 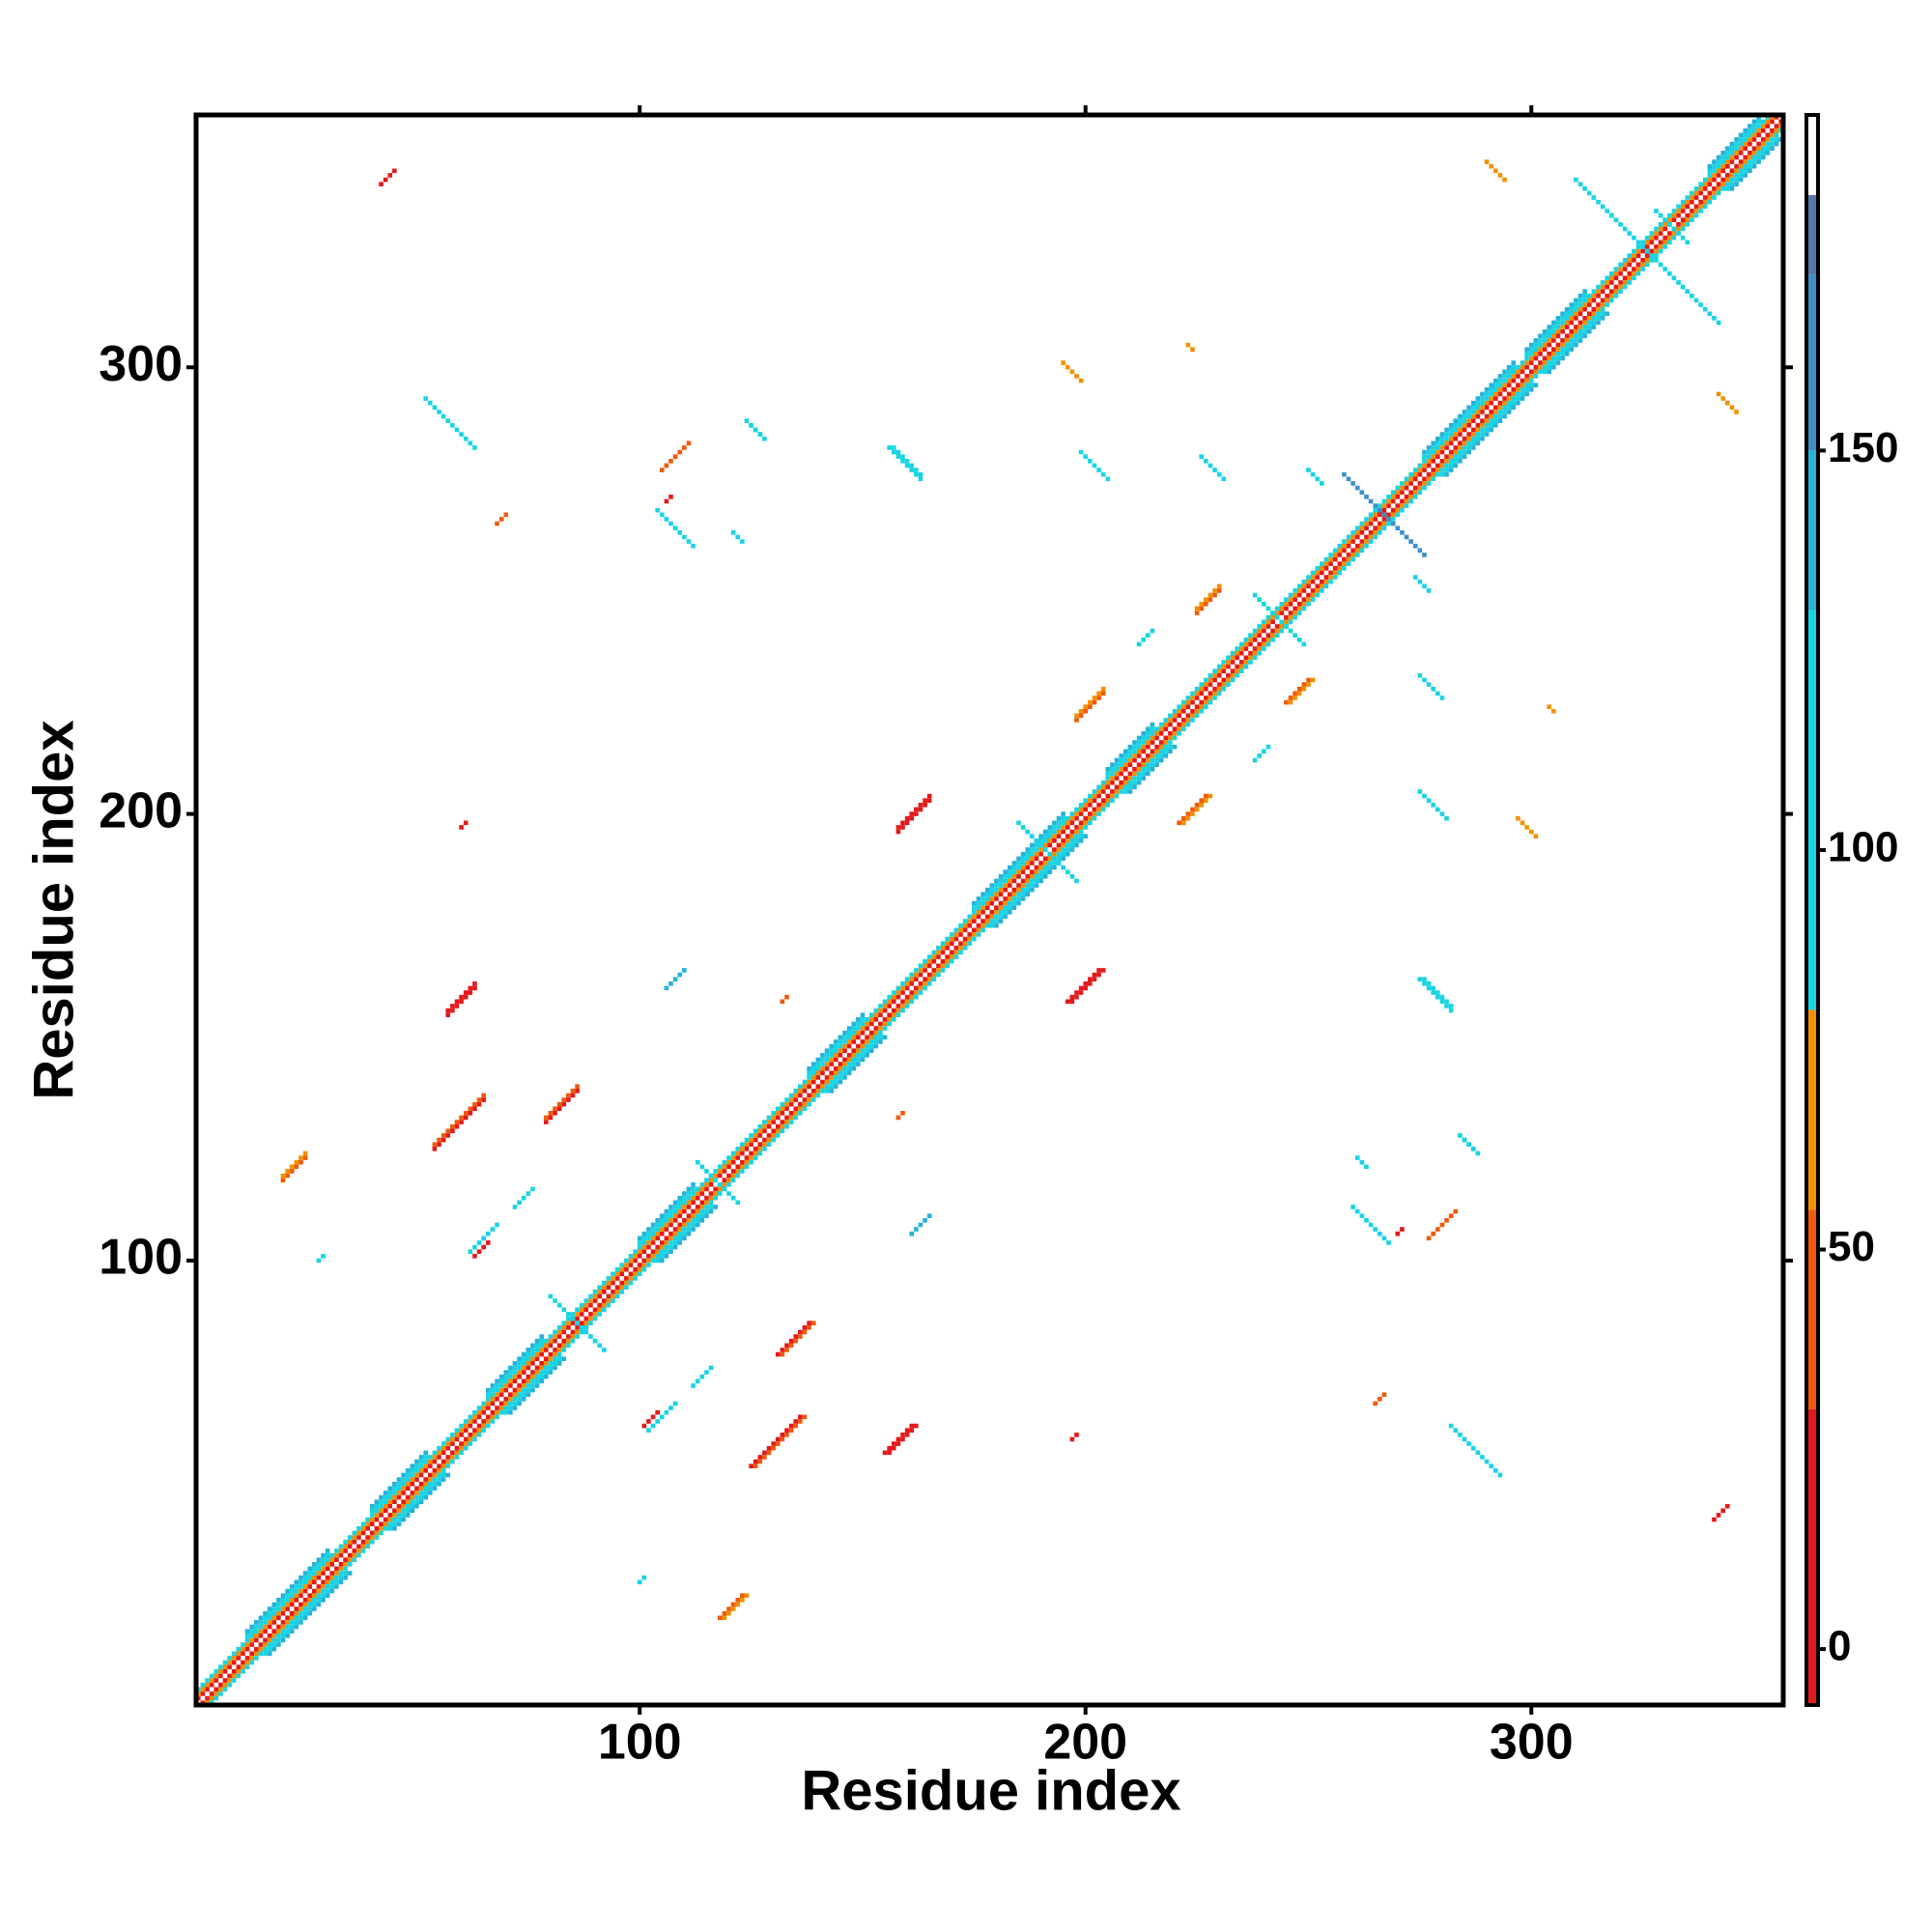 What do you see at coordinates (1839, 1646) in the screenshot?
I see `colorbar-tick-label: 0` at bounding box center [1839, 1646].